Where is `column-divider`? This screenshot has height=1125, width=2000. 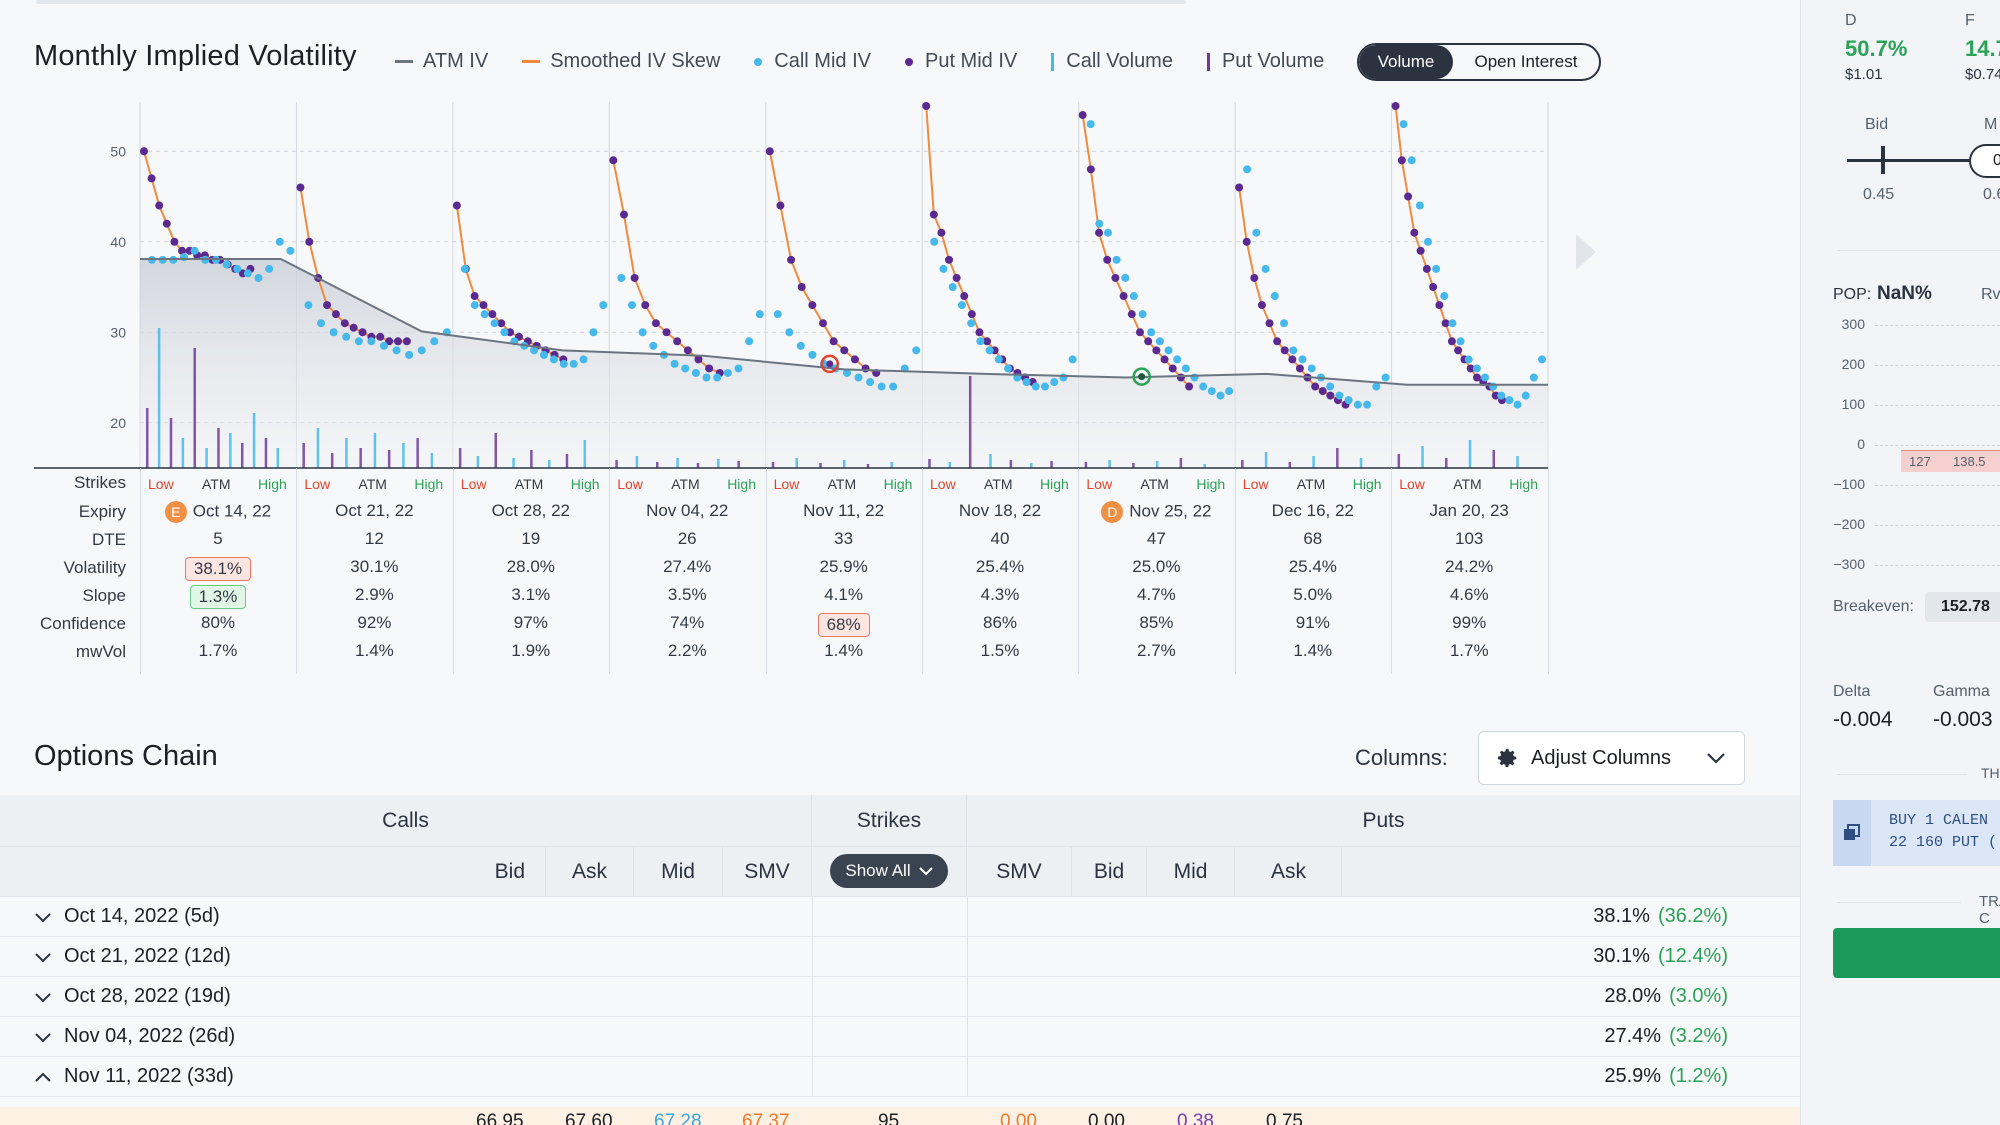 column-divider is located at coordinates (766, 571).